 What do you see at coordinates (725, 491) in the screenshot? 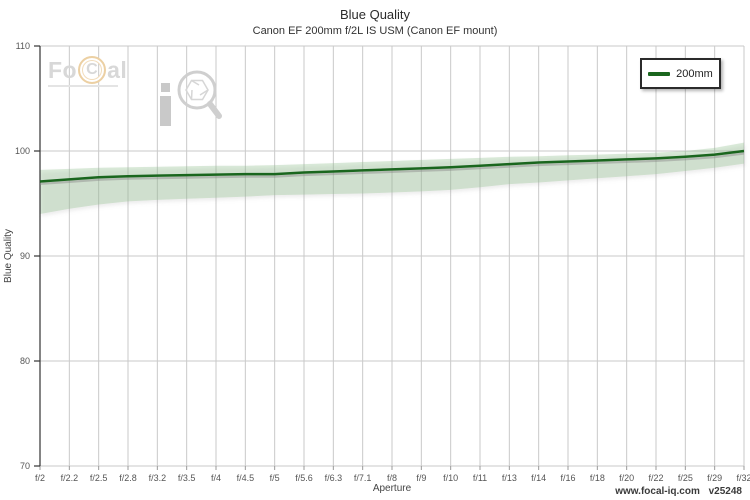
I see `footer-version: v25248` at bounding box center [725, 491].